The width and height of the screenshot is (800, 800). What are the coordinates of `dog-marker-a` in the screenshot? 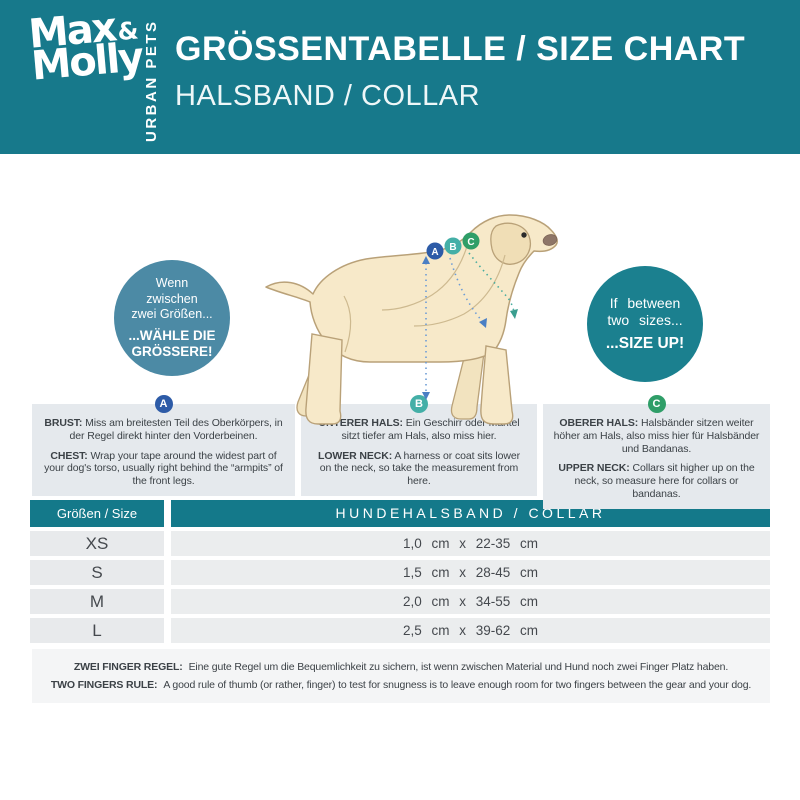 It's located at (435, 251).